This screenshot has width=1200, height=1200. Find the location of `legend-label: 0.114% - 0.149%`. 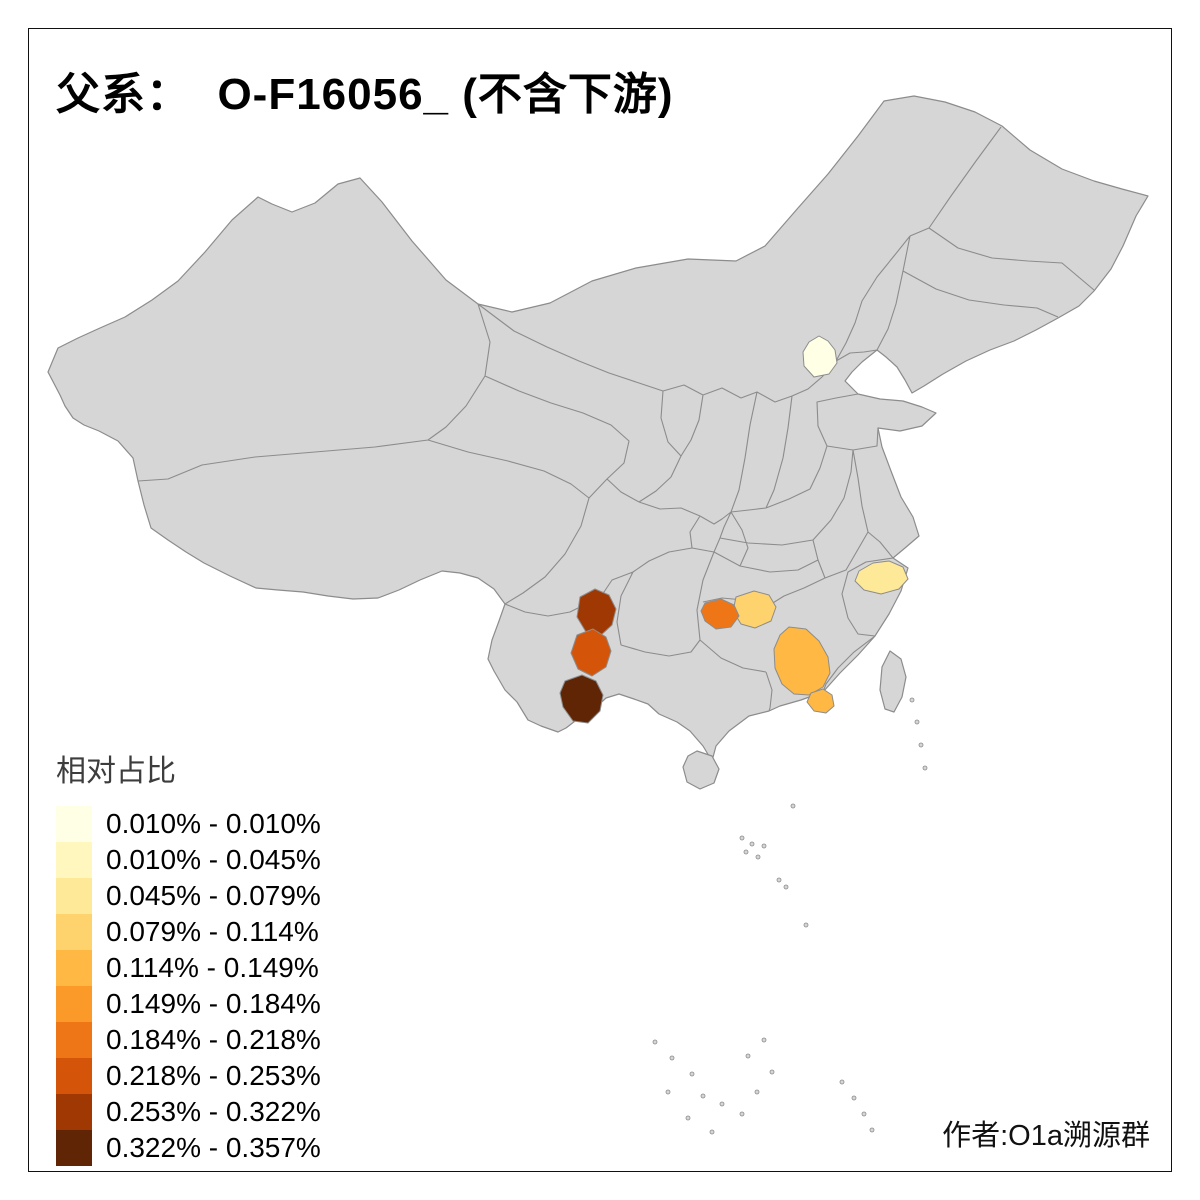

legend-label: 0.114% - 0.149% is located at coordinates (212, 967).